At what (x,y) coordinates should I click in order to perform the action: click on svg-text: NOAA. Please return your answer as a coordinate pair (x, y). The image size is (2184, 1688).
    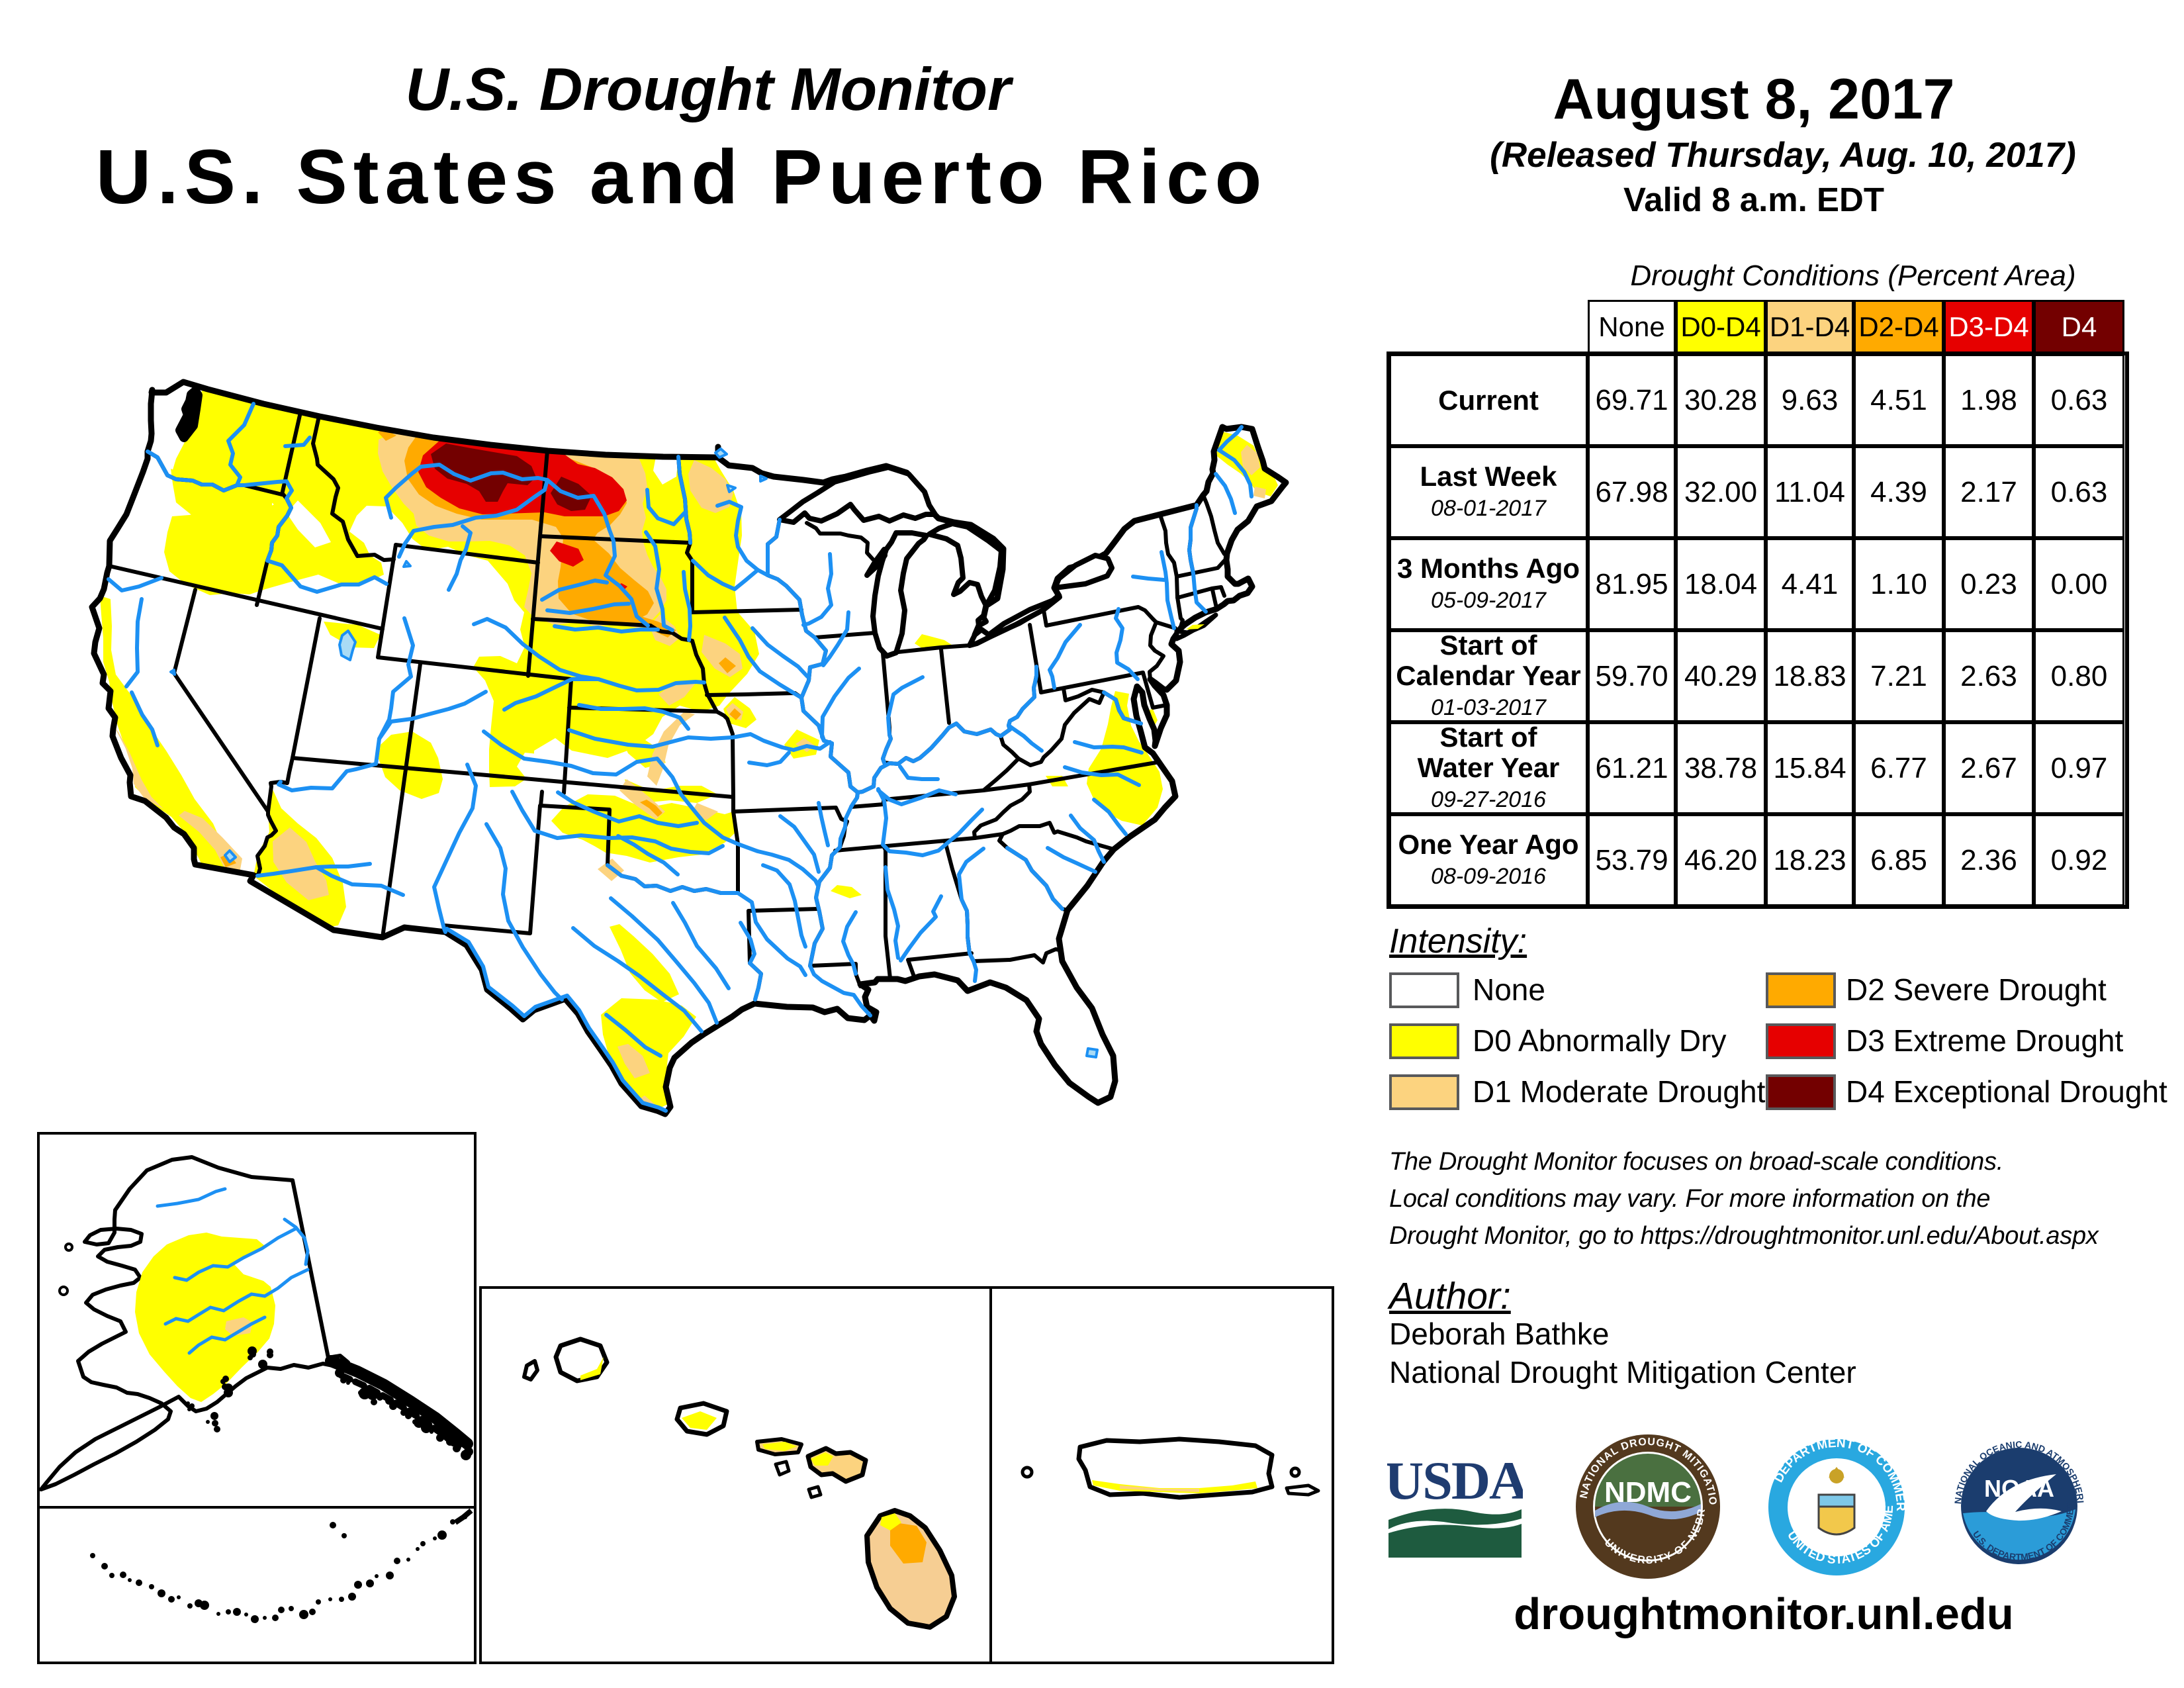
    Looking at the image, I should click on (2019, 1488).